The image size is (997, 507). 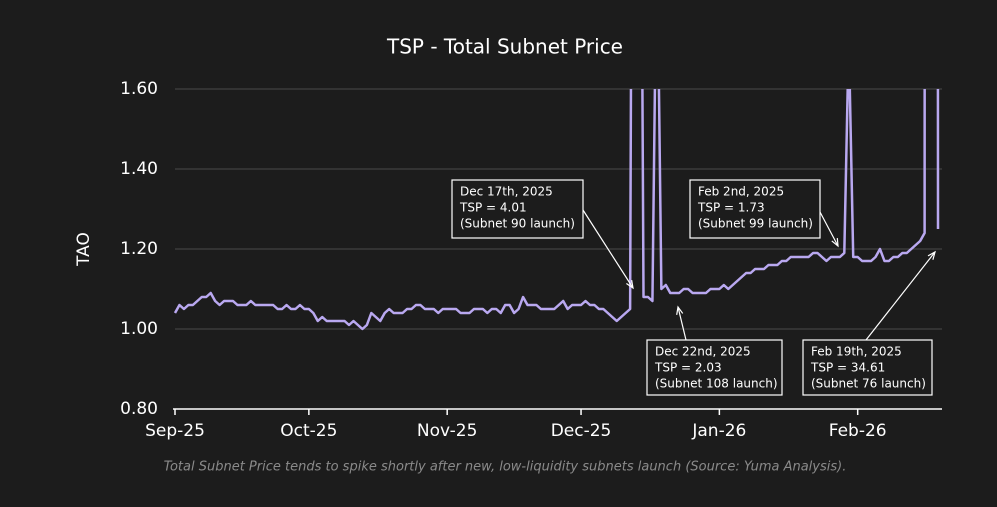 What do you see at coordinates (517, 224) in the screenshot?
I see `annotation-text: (Subnet 90 launch)` at bounding box center [517, 224].